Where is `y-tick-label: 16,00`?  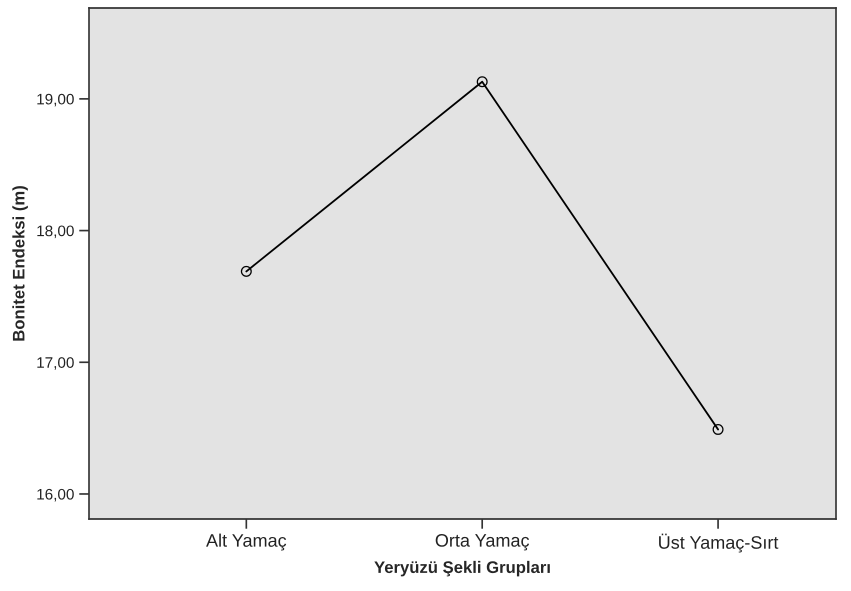 y-tick-label: 16,00 is located at coordinates (55, 495).